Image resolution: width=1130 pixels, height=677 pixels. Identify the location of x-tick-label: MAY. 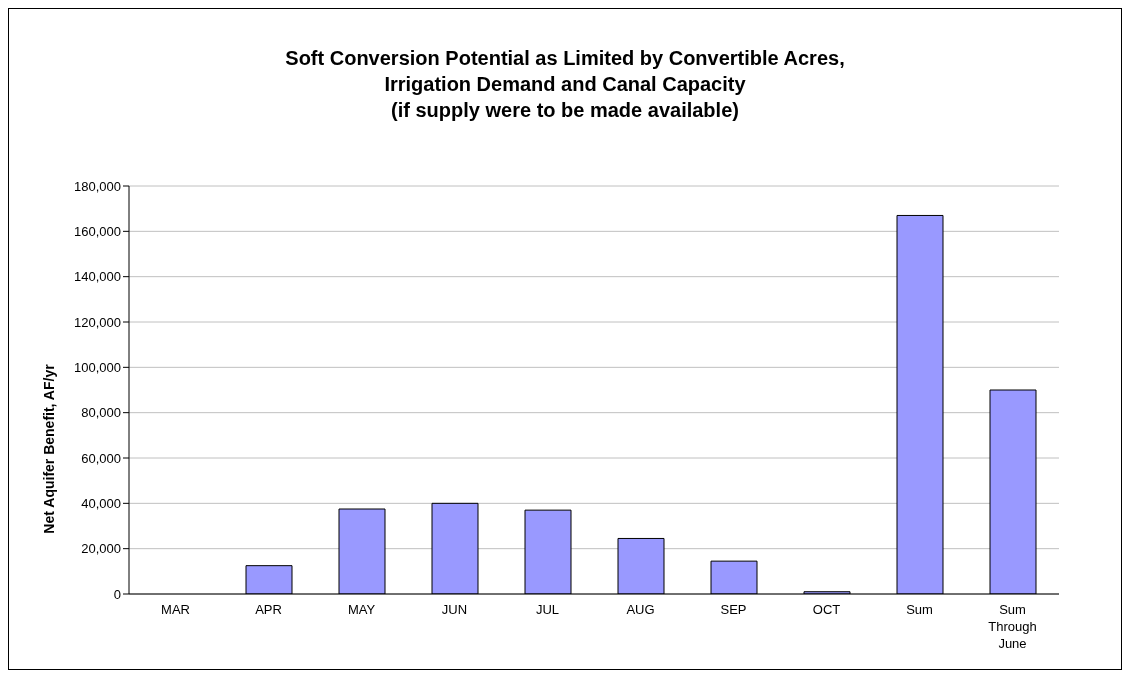
(361, 609).